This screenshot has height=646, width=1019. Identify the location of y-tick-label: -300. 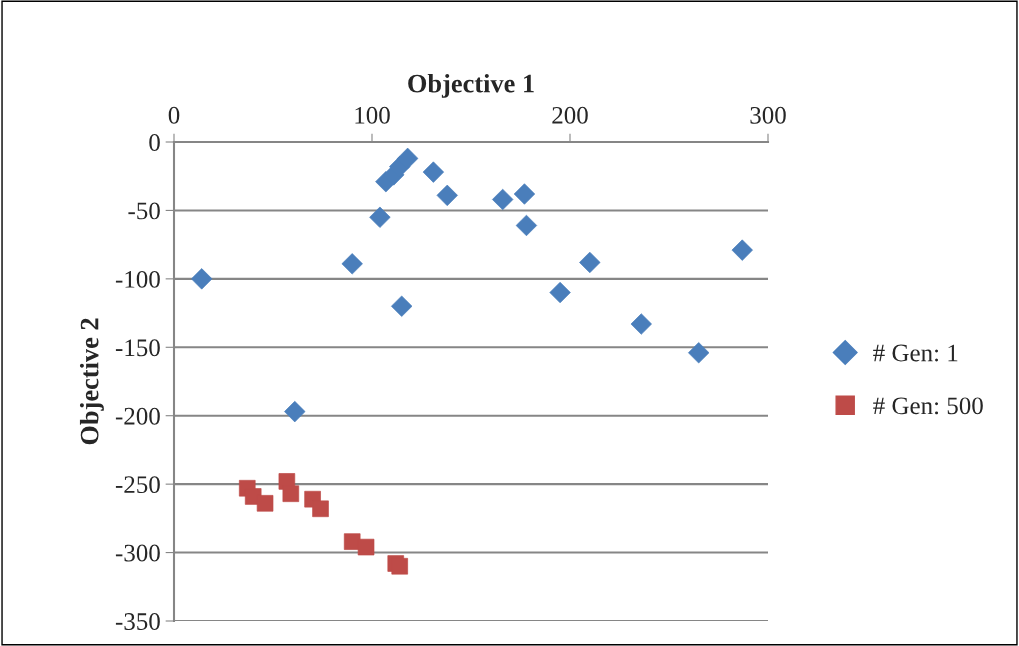
(137, 553).